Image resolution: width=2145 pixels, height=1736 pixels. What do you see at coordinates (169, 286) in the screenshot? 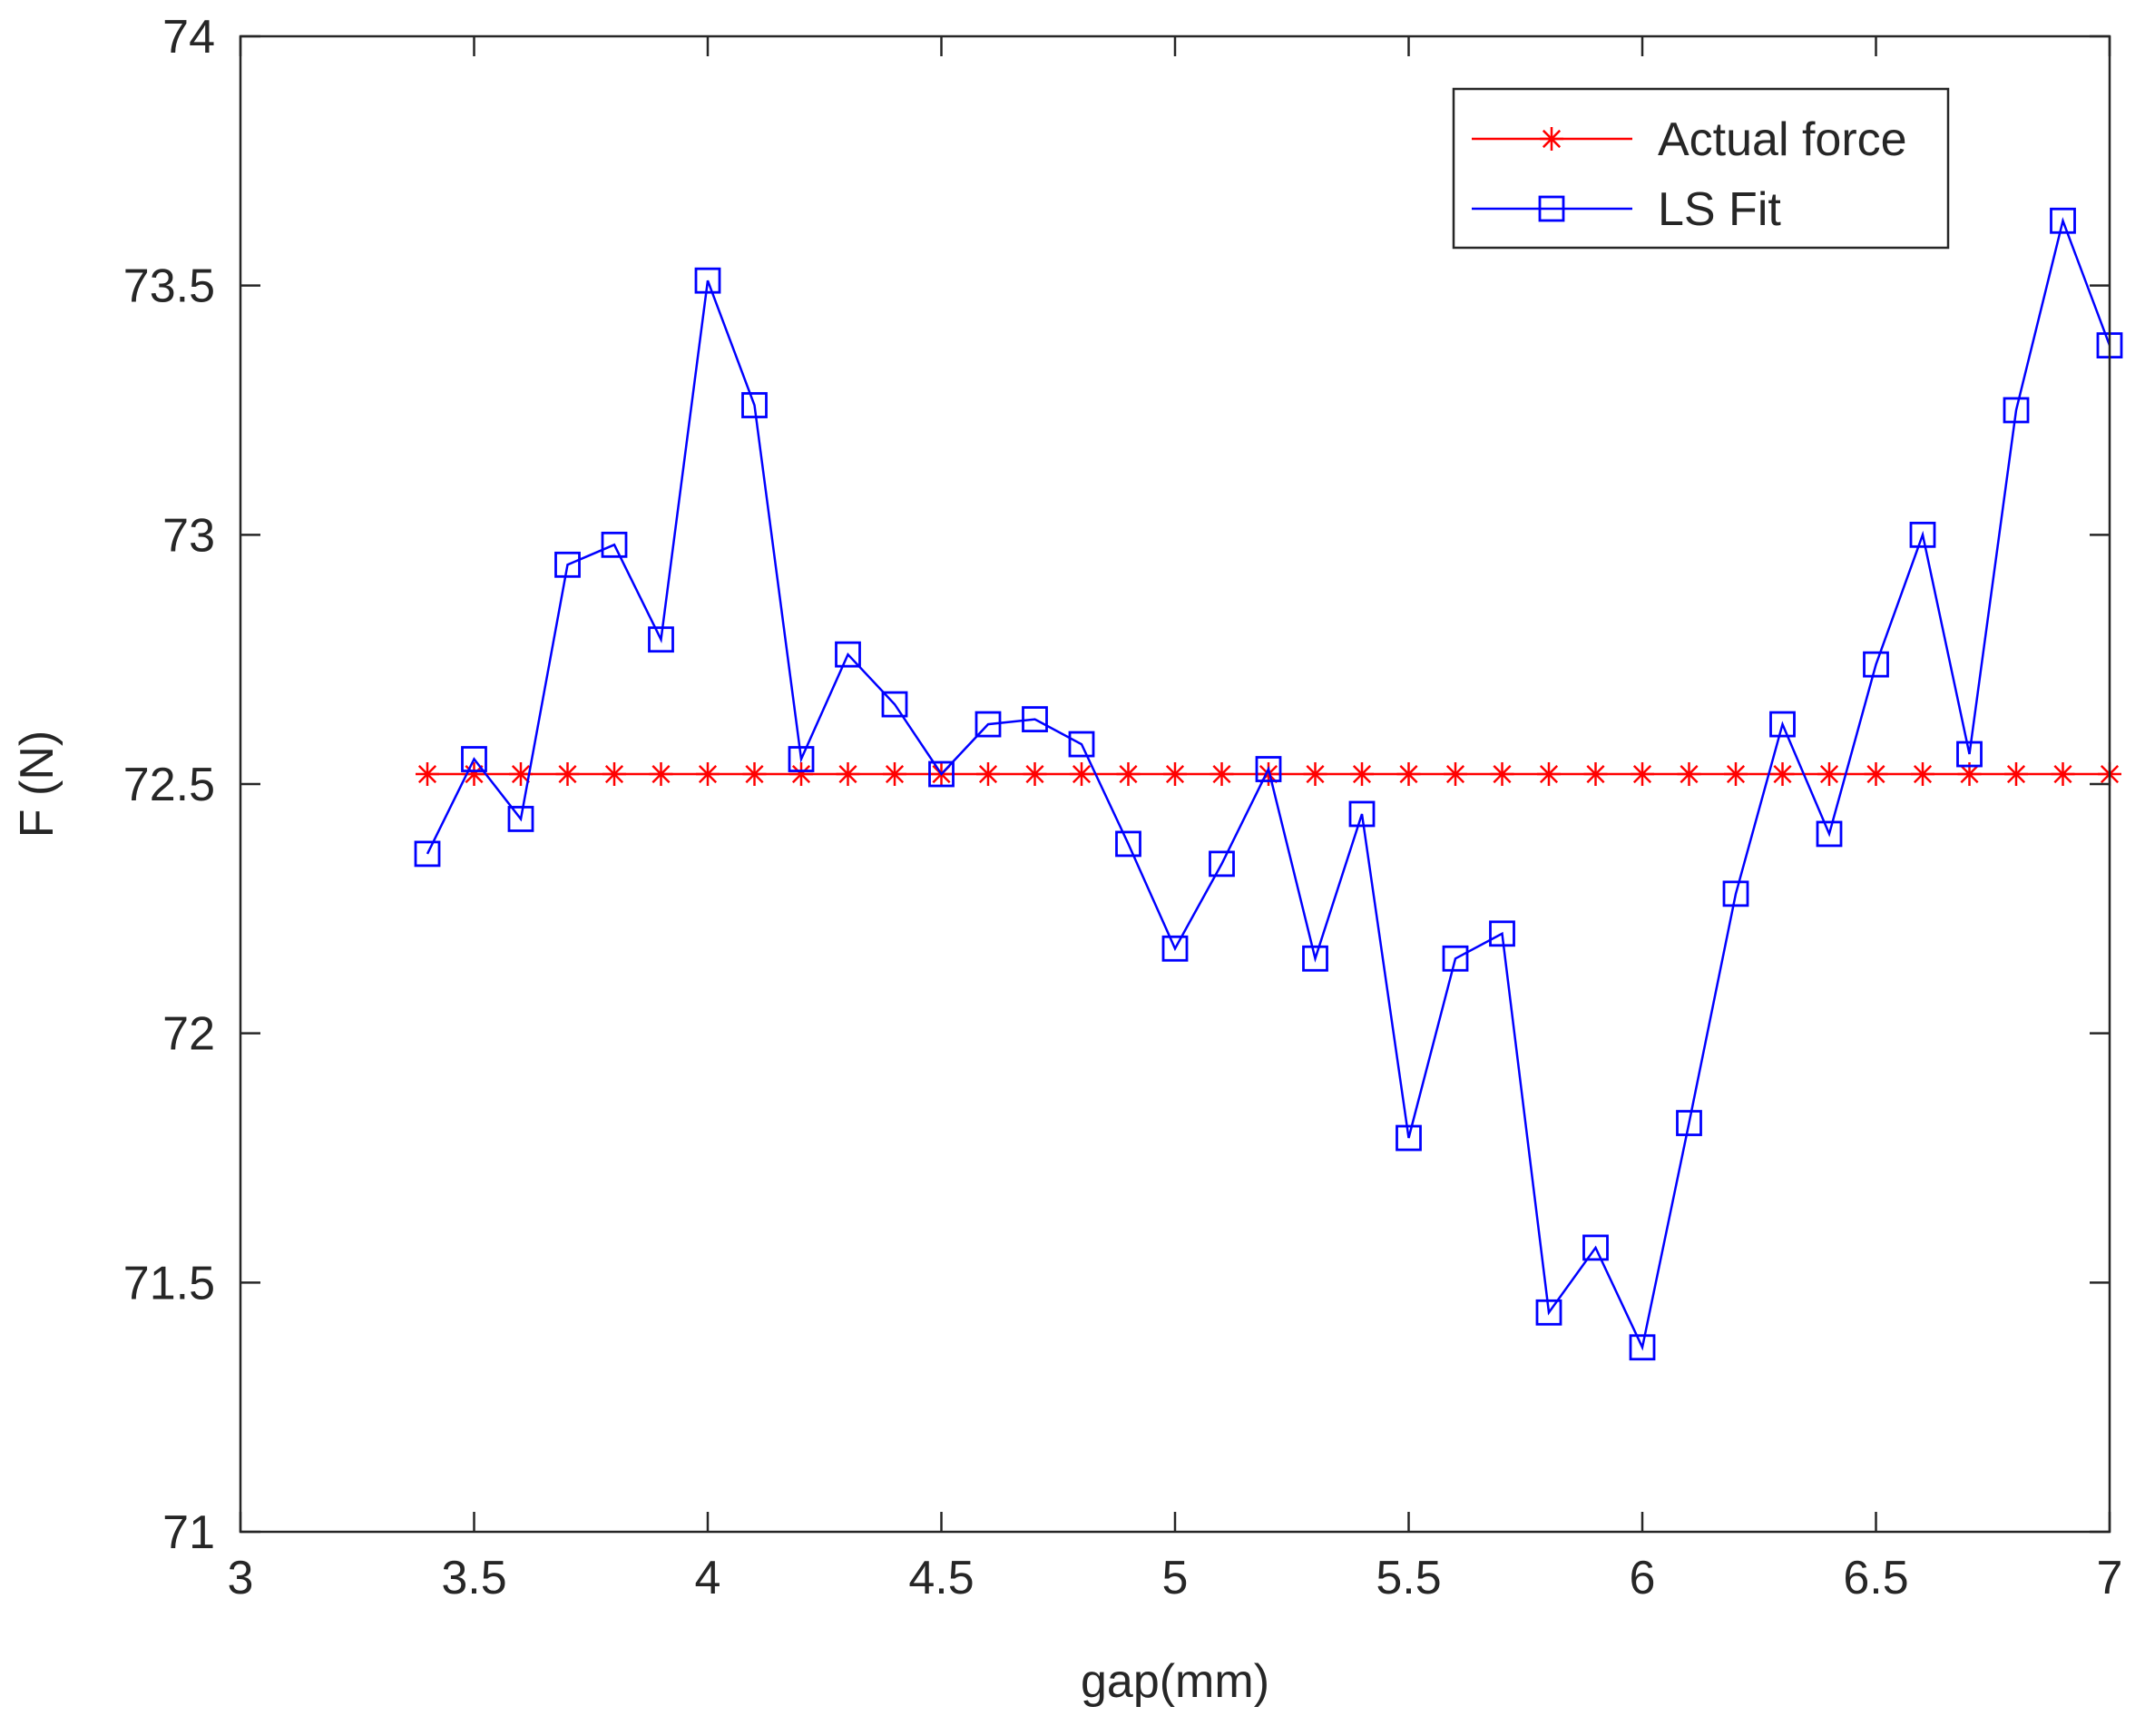
I see `y-tick-label: 73.5` at bounding box center [169, 286].